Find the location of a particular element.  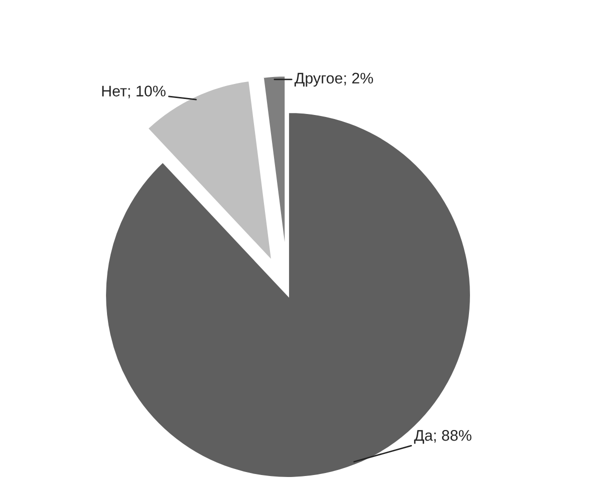

slice-label: Нет; 10% is located at coordinates (134, 92).